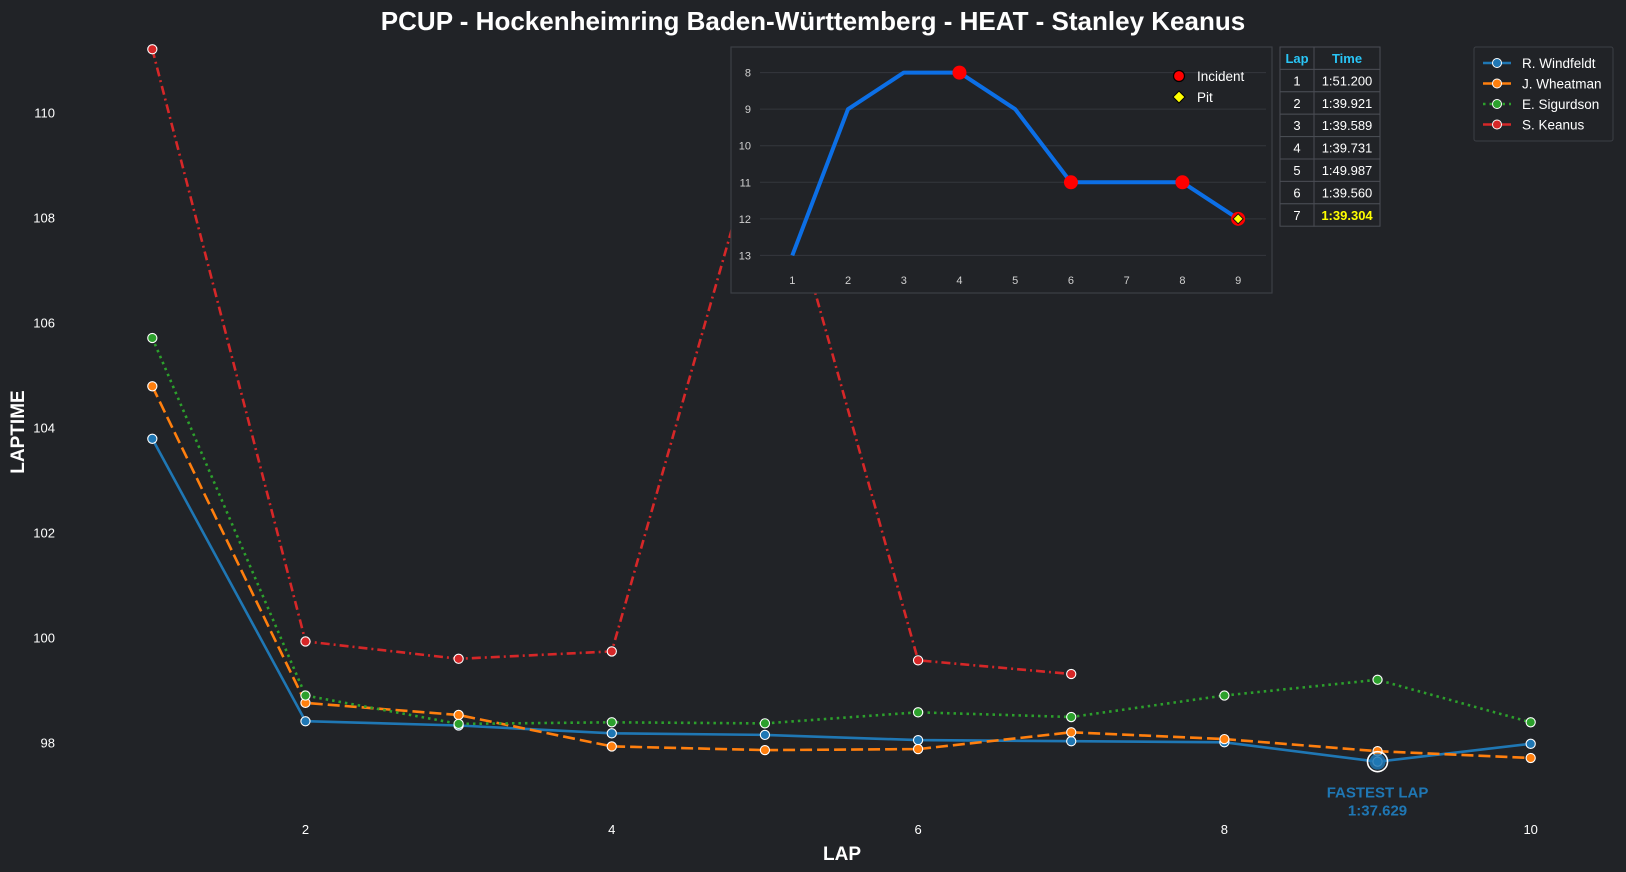  I want to click on legend-label: E. Sigurdson, so click(1560, 104).